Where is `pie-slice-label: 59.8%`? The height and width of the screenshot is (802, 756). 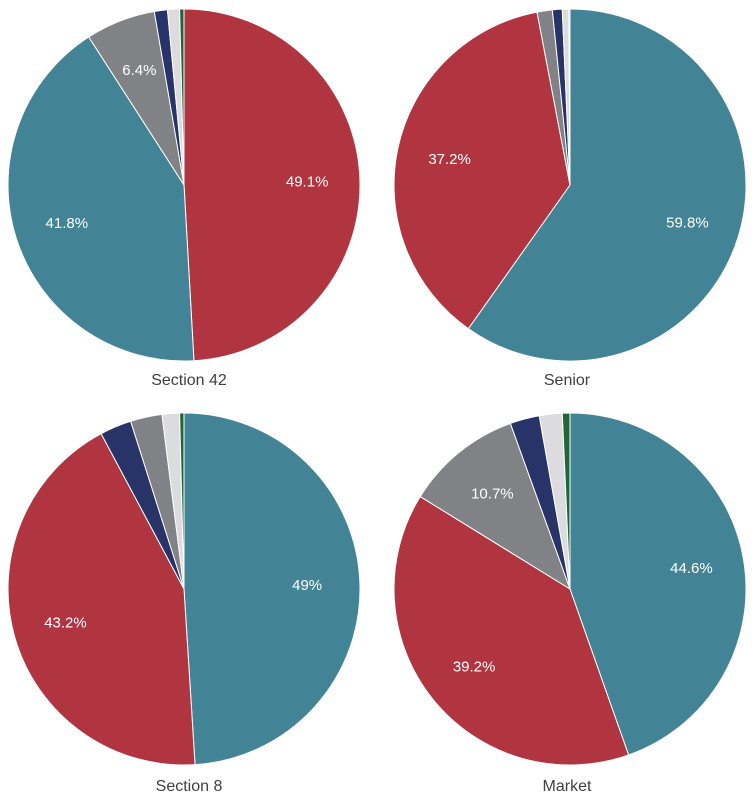
pie-slice-label: 59.8% is located at coordinates (687, 222).